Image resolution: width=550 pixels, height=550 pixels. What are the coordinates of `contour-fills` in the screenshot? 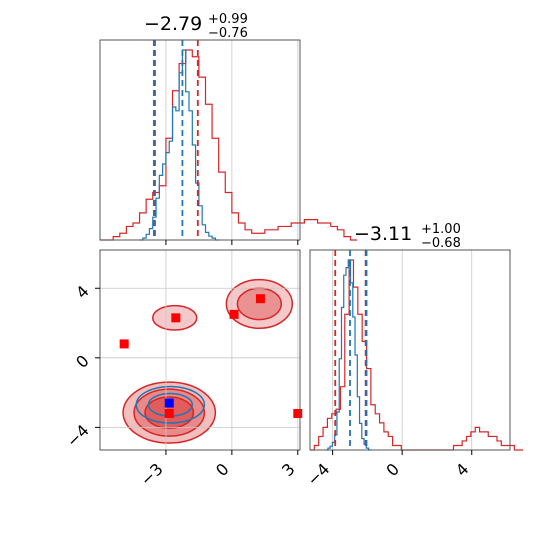 It's located at (208, 361).